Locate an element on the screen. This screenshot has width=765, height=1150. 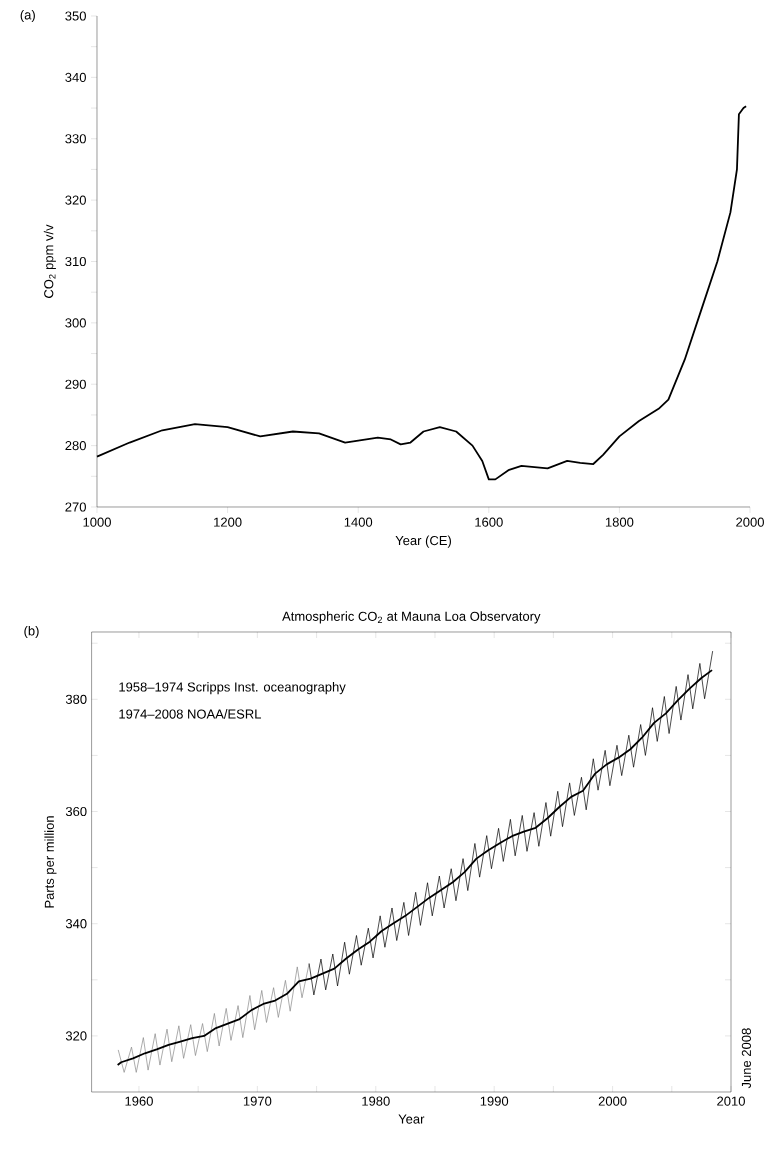
x-tick-label: 1400 is located at coordinates (358, 522).